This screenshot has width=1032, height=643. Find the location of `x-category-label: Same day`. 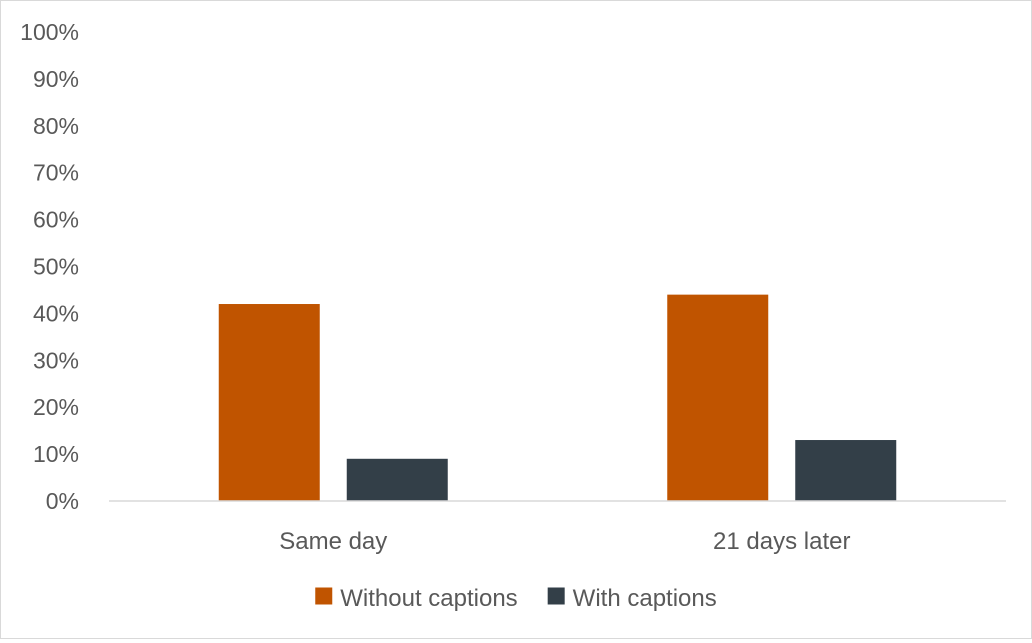

x-category-label: Same day is located at coordinates (333, 541).